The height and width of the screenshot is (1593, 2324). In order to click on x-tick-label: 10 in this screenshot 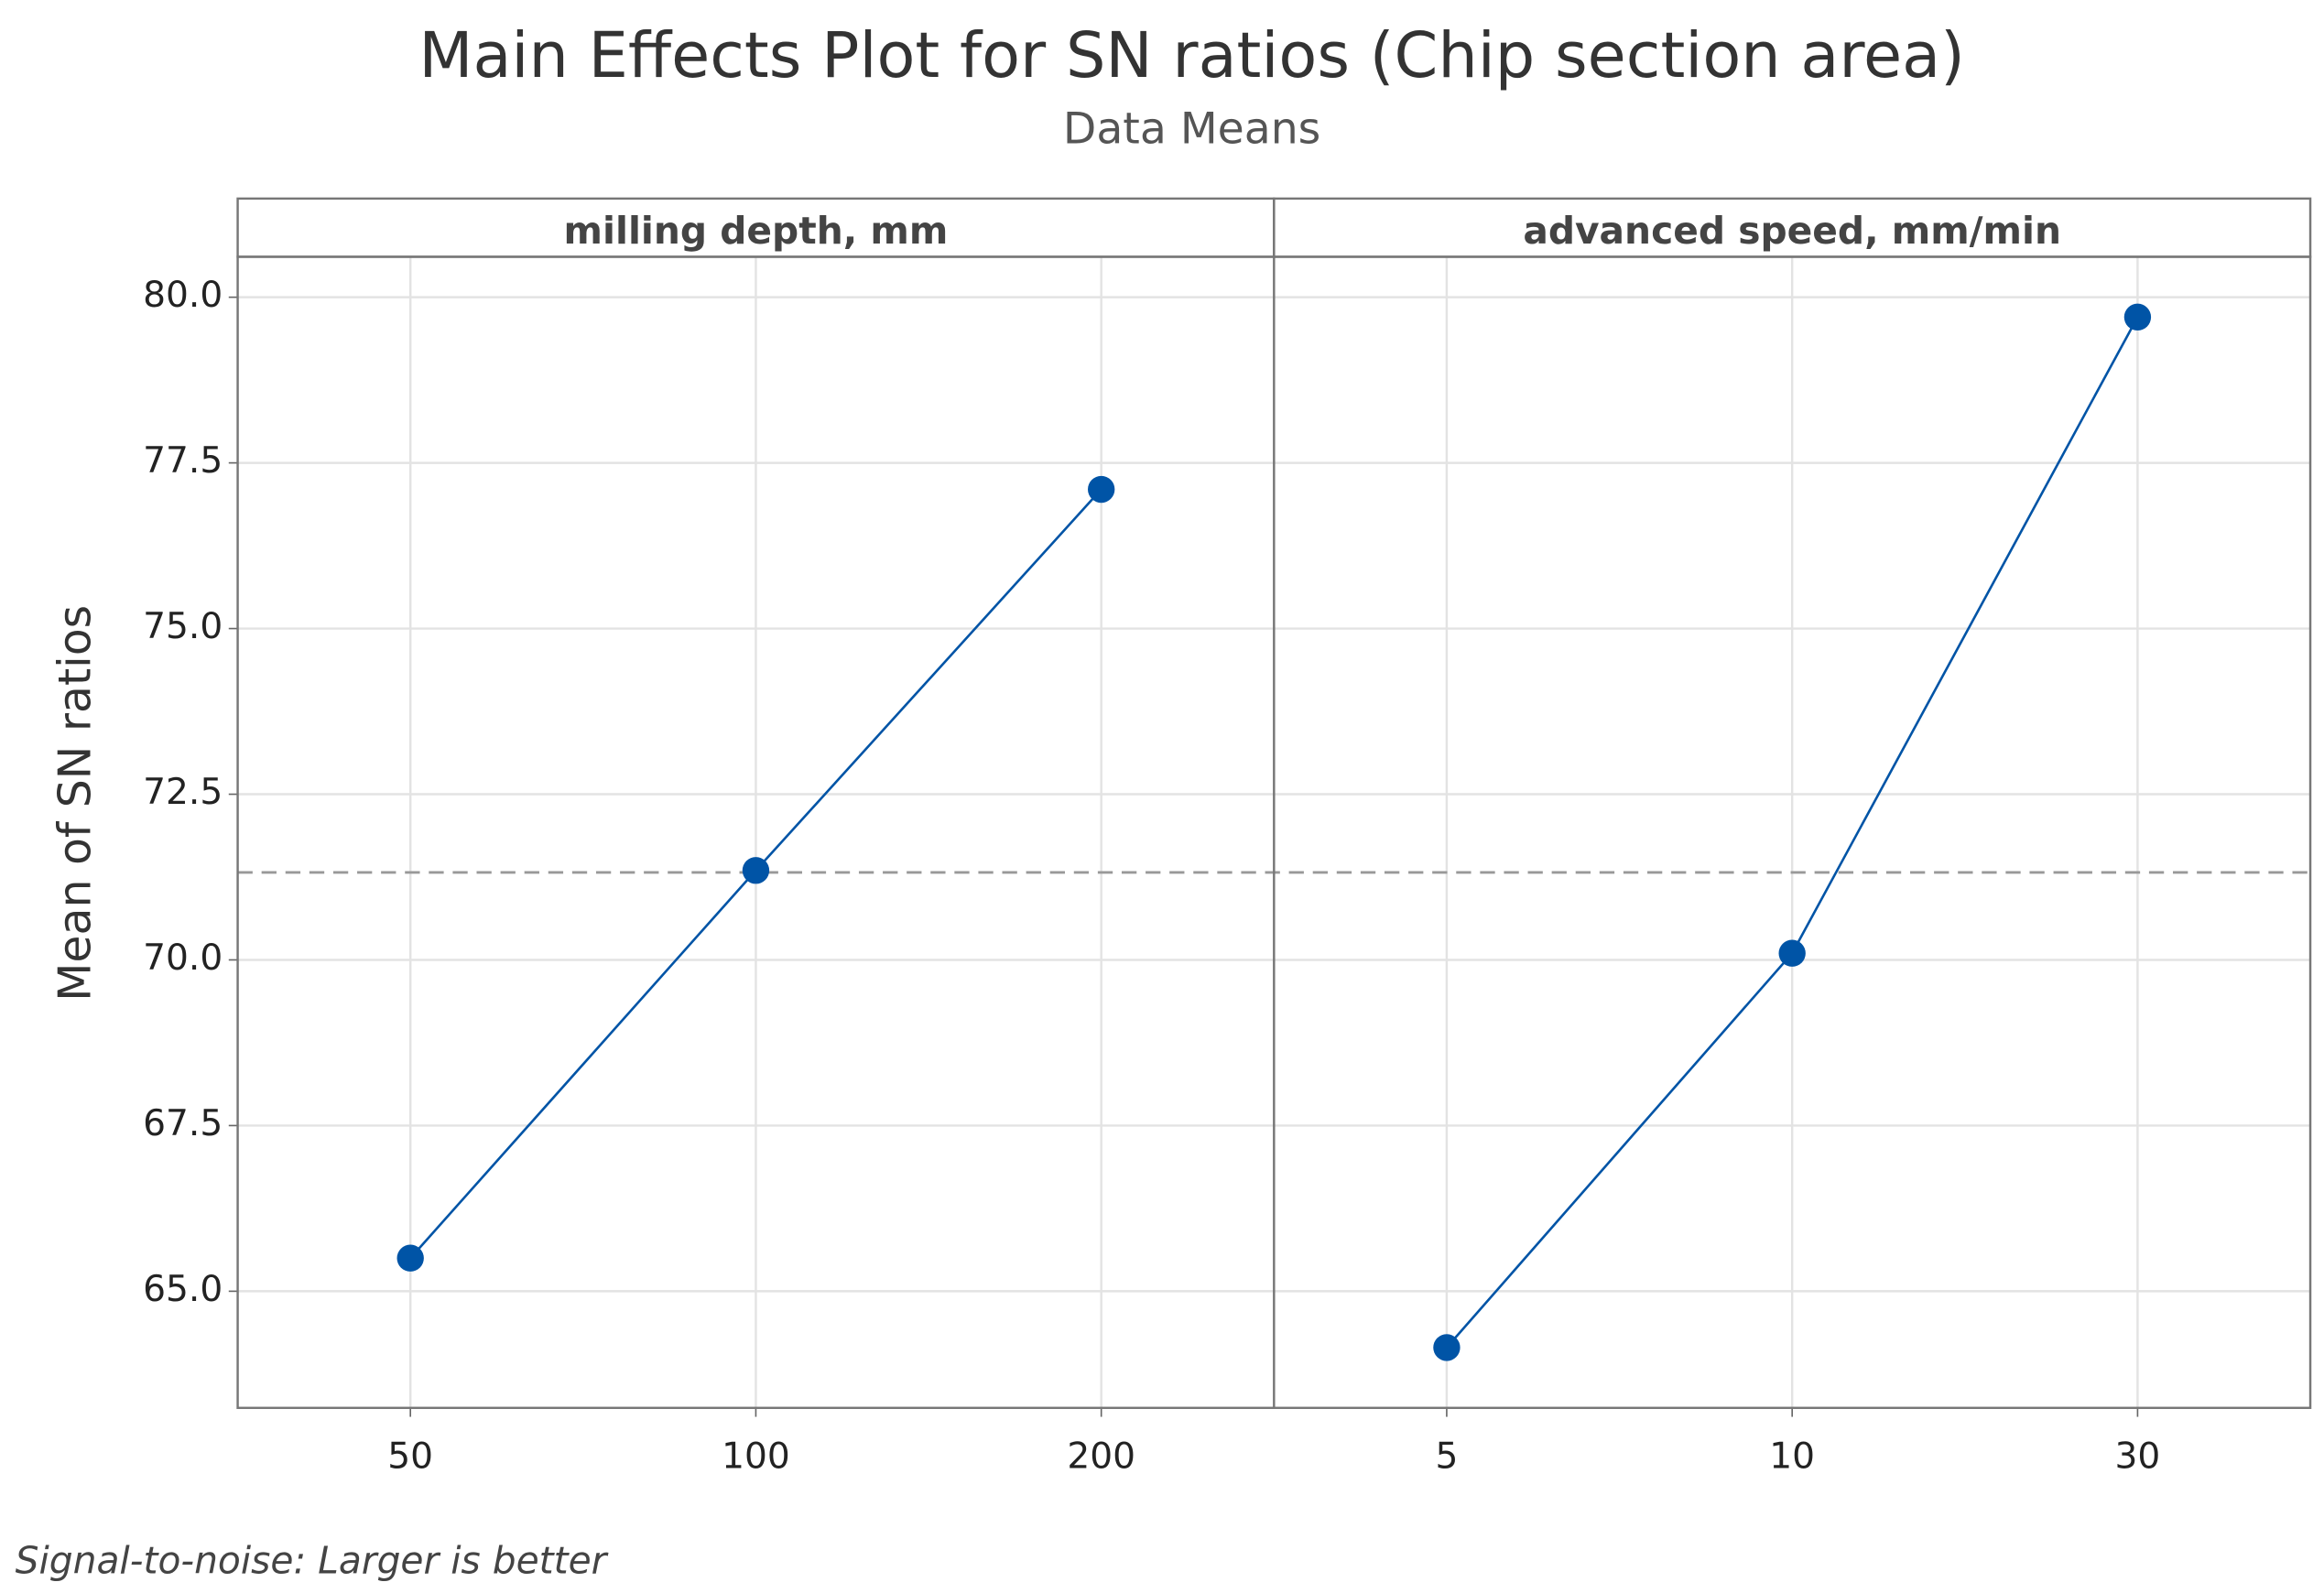, I will do `click(1792, 1457)`.